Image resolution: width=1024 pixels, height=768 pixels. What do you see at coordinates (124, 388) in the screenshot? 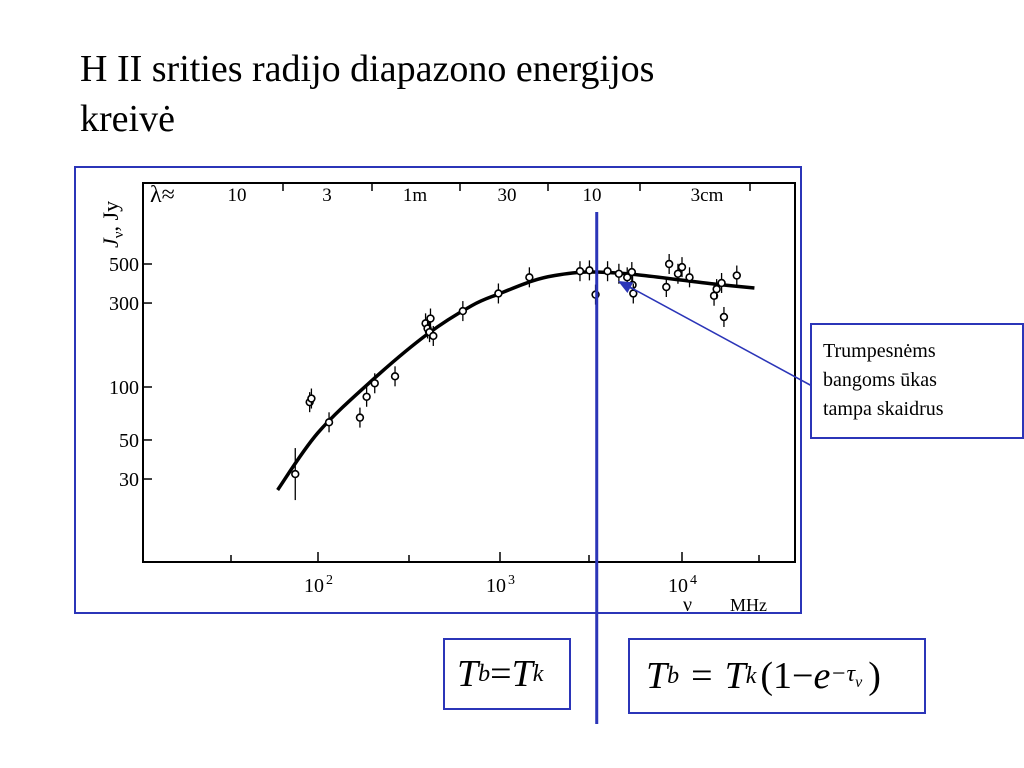
I see `y-tick-label-100: 100` at bounding box center [124, 388].